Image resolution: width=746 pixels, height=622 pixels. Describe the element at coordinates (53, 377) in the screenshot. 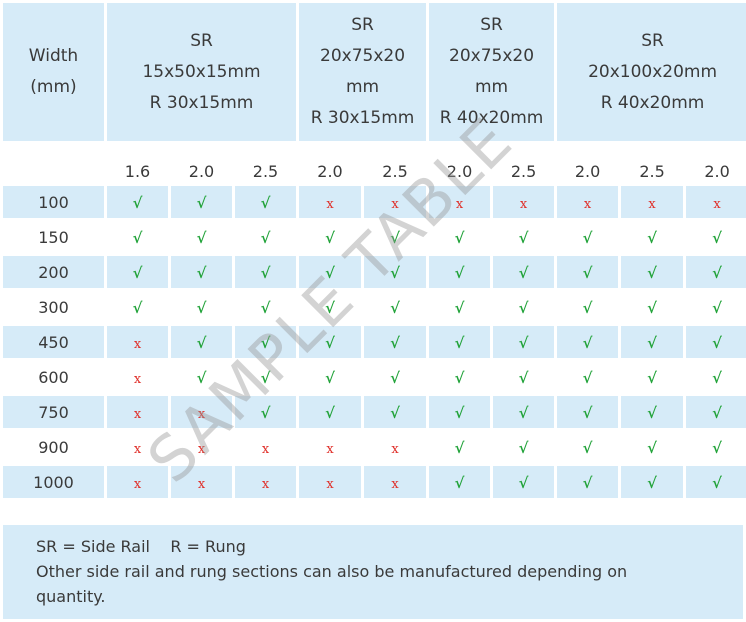

I see `width-cell: 600` at that location.